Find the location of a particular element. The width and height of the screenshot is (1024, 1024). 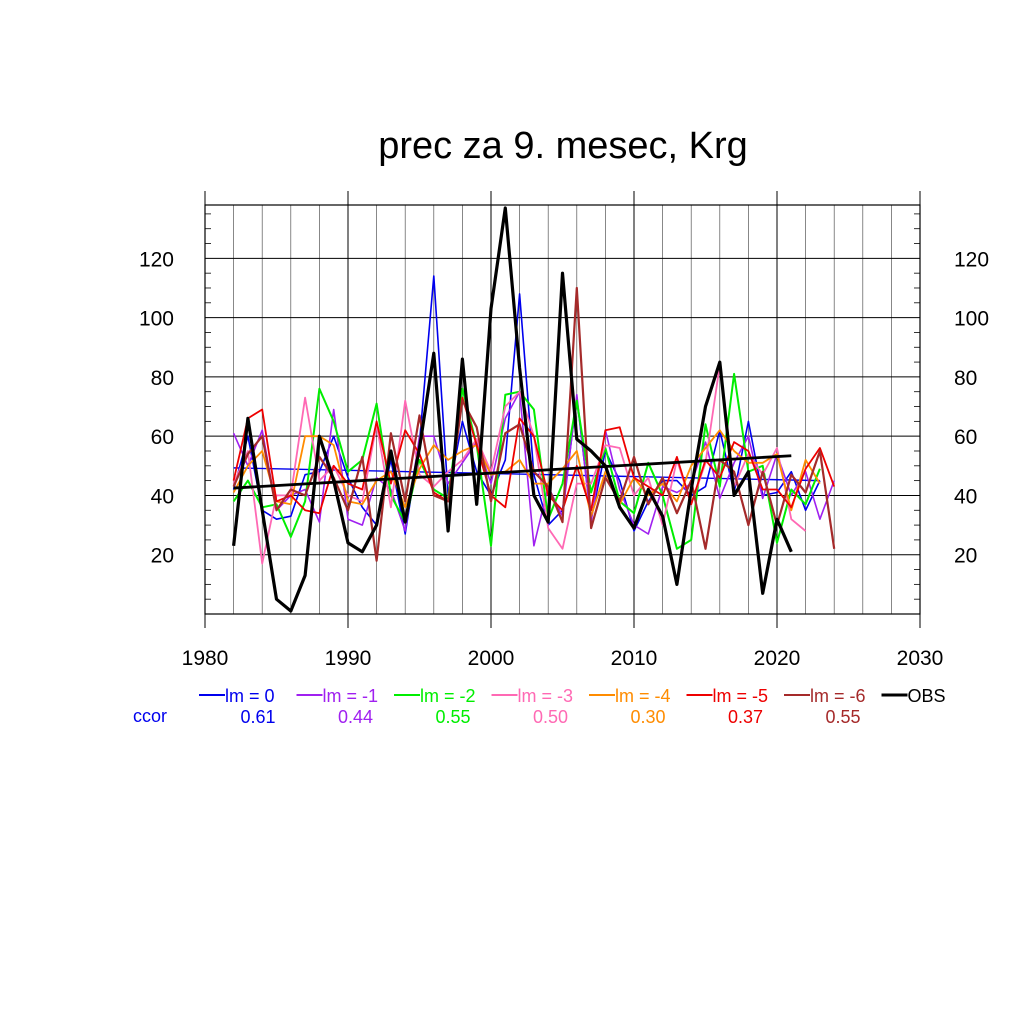

legend-label: lm = -1 is located at coordinates (351, 696).